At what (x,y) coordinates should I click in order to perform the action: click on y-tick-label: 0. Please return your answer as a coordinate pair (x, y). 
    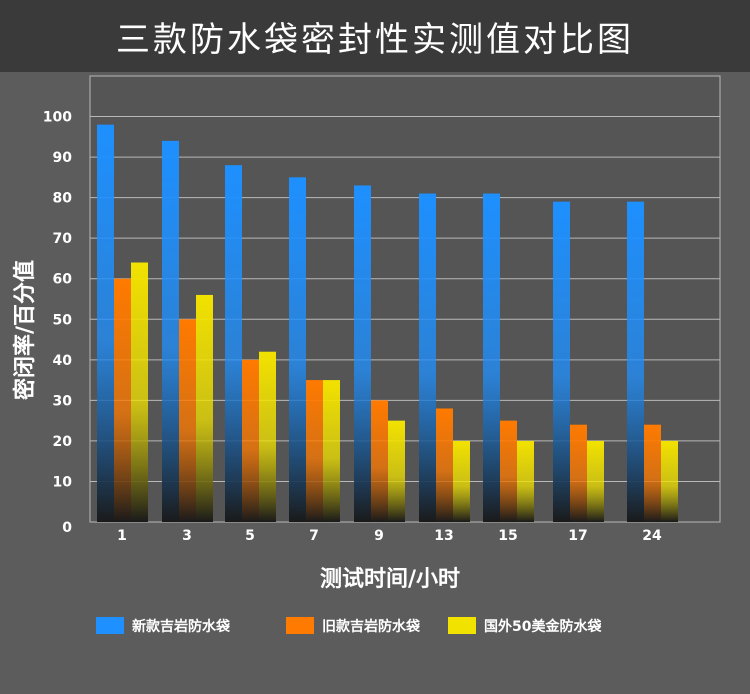
    Looking at the image, I should click on (67, 528).